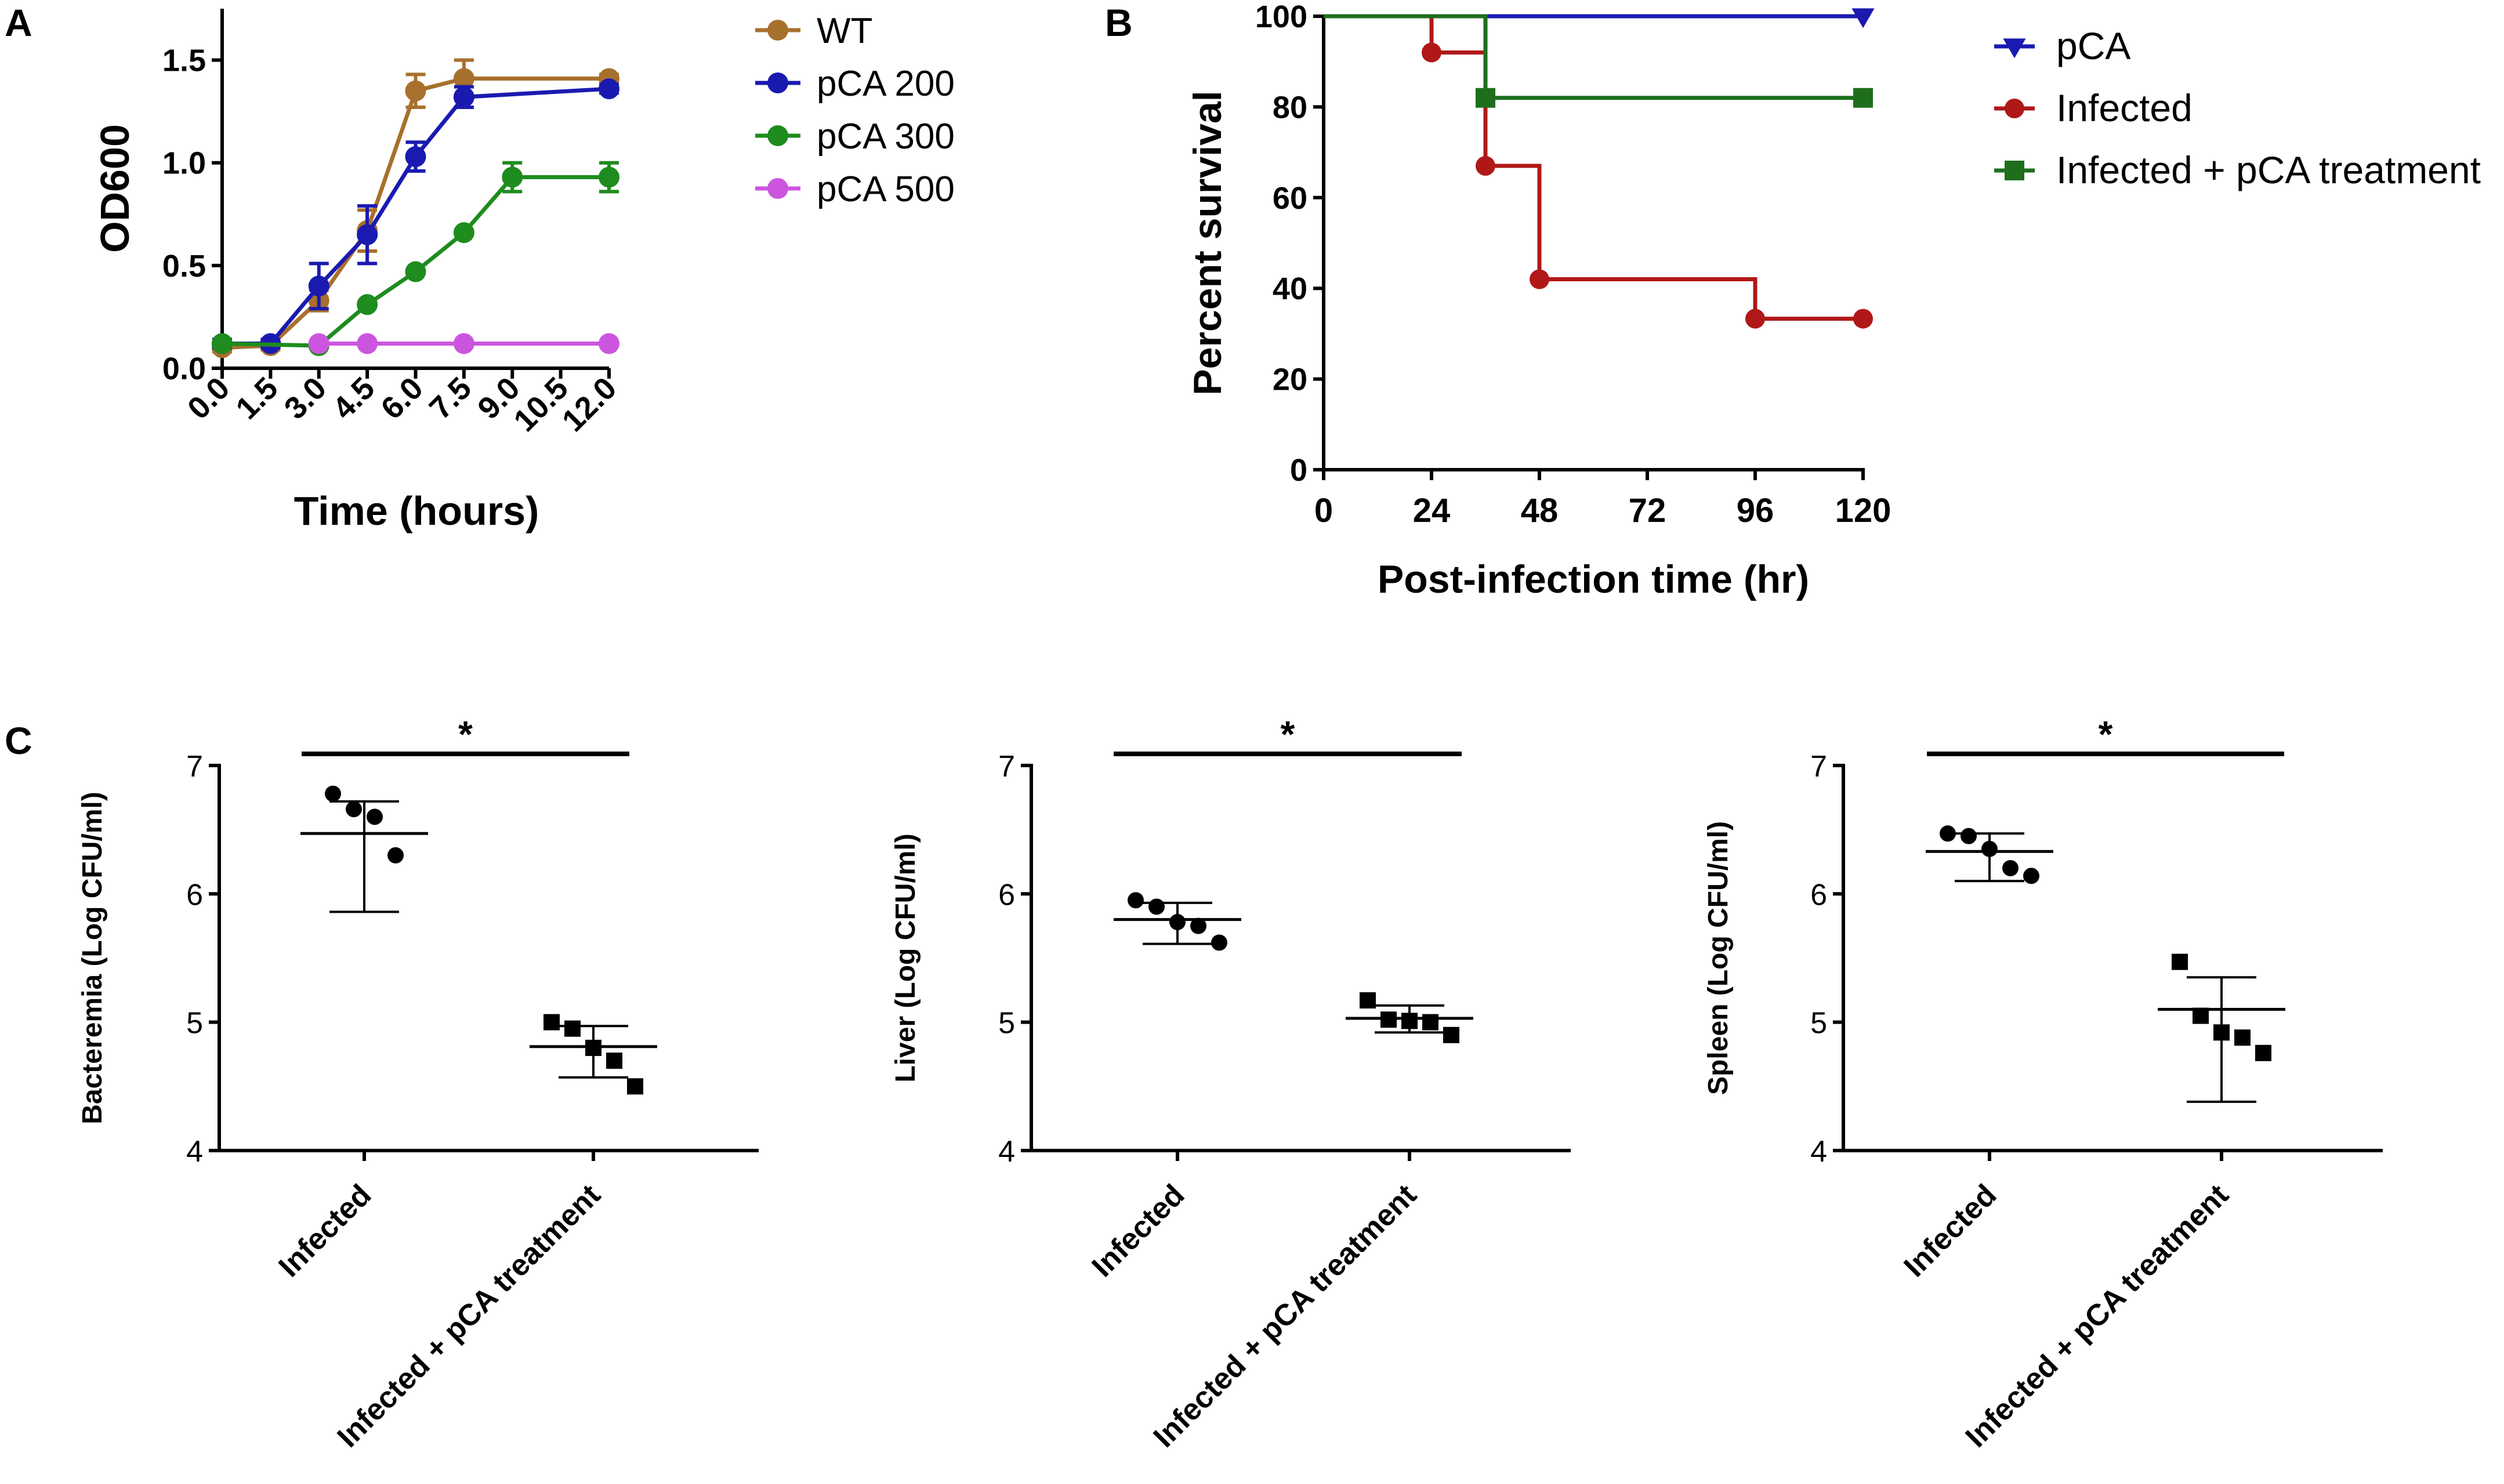 The height and width of the screenshot is (1484, 2504). I want to click on x-tick-label: 48, so click(1540, 511).